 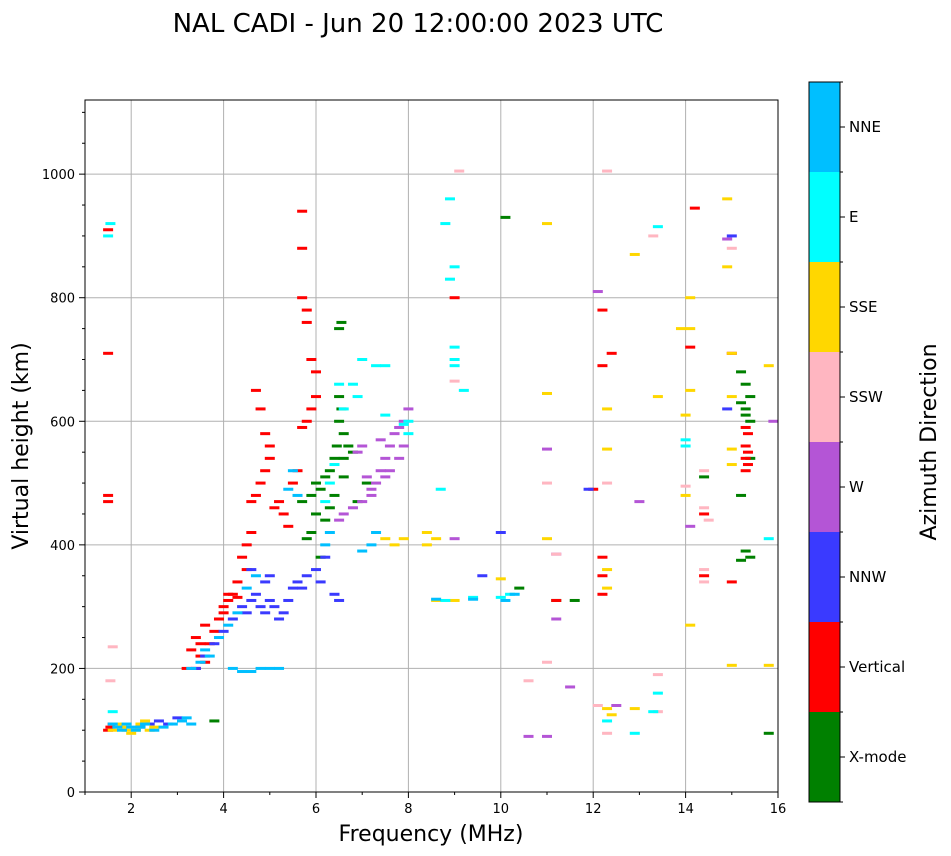 What do you see at coordinates (824, 667) in the screenshot?
I see `colorbar-swatch-vertical` at bounding box center [824, 667].